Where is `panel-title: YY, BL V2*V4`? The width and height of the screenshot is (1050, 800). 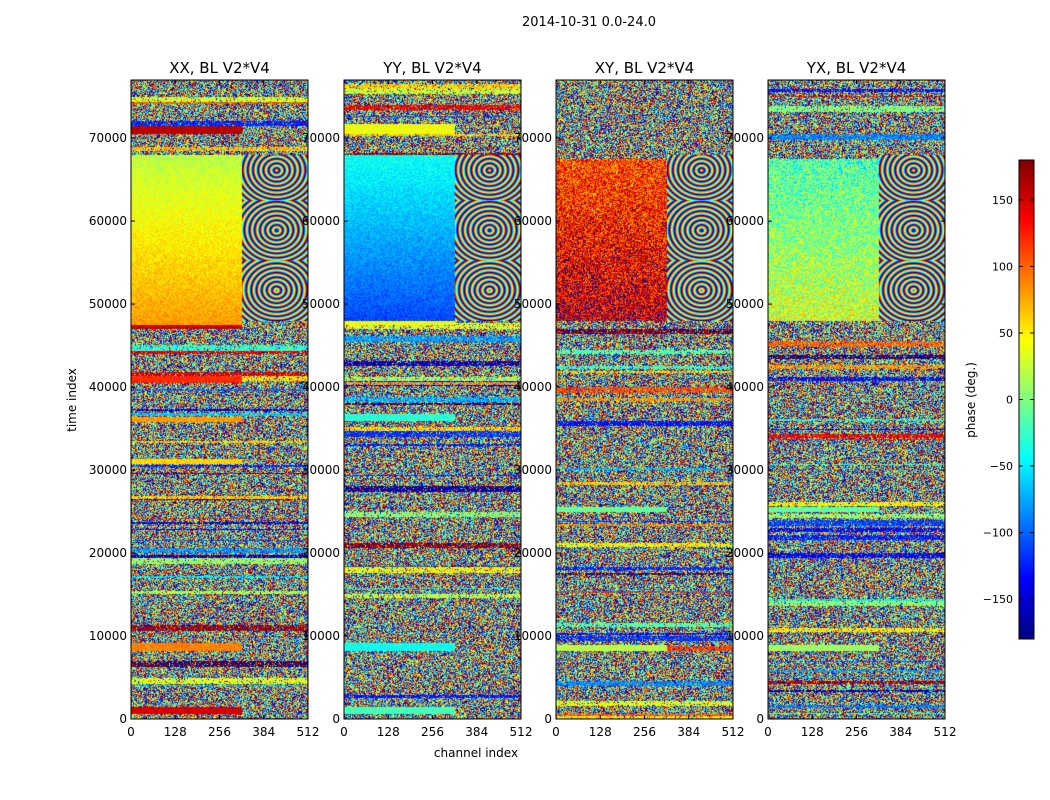 panel-title: YY, BL V2*V4 is located at coordinates (431, 68).